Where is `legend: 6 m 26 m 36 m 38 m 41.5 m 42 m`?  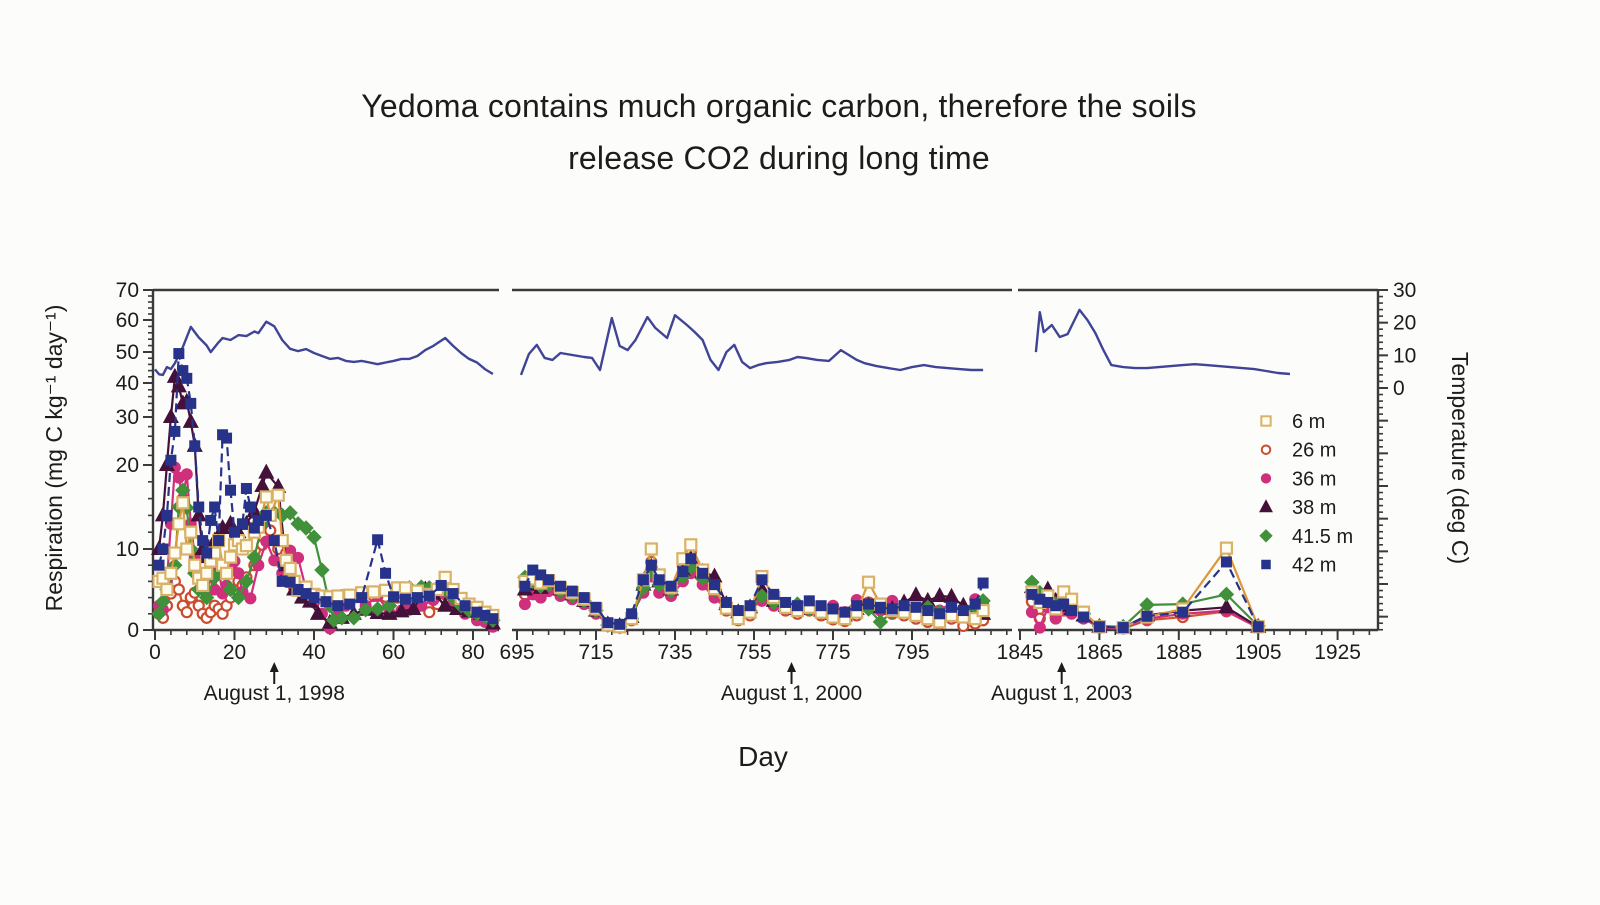 legend: 6 m 26 m 36 m 38 m 41.5 m 42 m is located at coordinates (1306, 494).